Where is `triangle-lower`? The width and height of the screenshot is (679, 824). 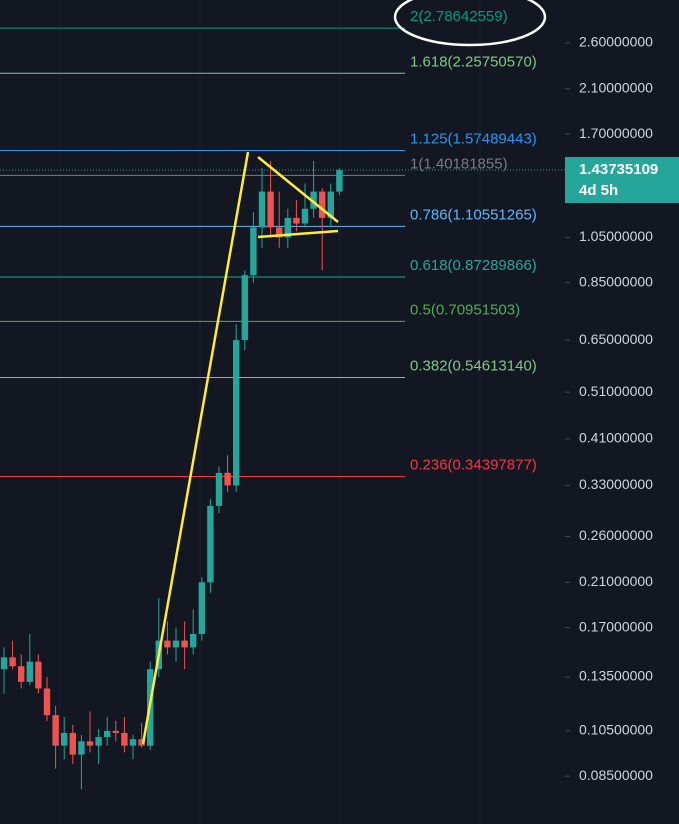
triangle-lower is located at coordinates (298, 234).